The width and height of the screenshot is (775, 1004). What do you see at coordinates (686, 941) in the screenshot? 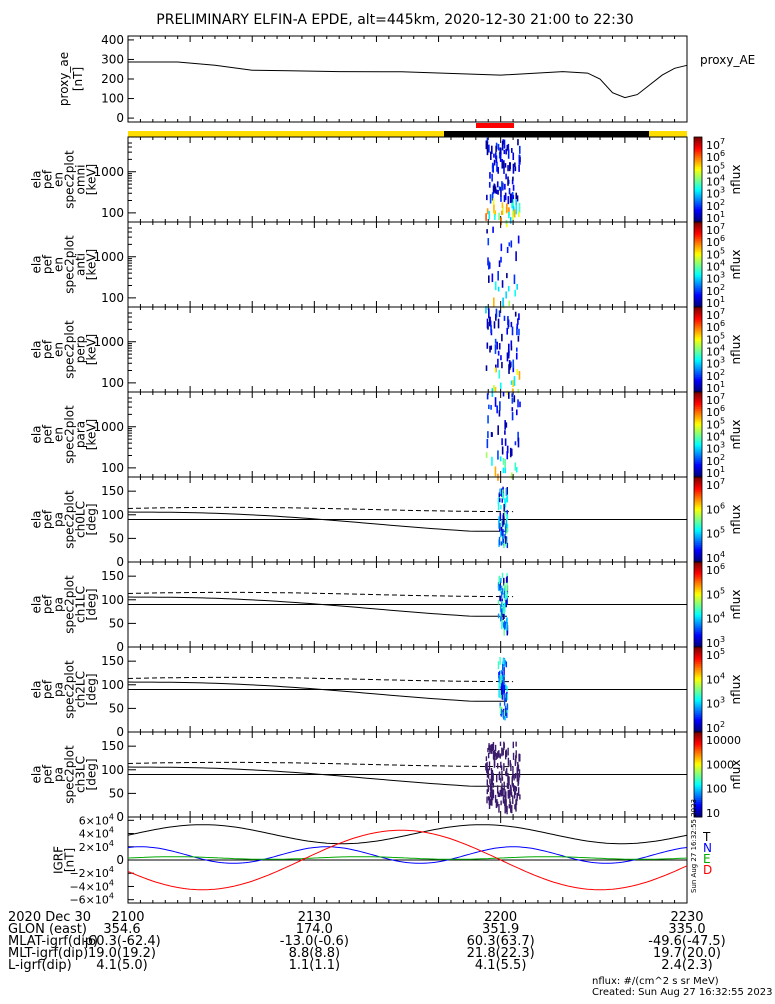
I see `footer-row-value: -49.6(-47.5)` at bounding box center [686, 941].